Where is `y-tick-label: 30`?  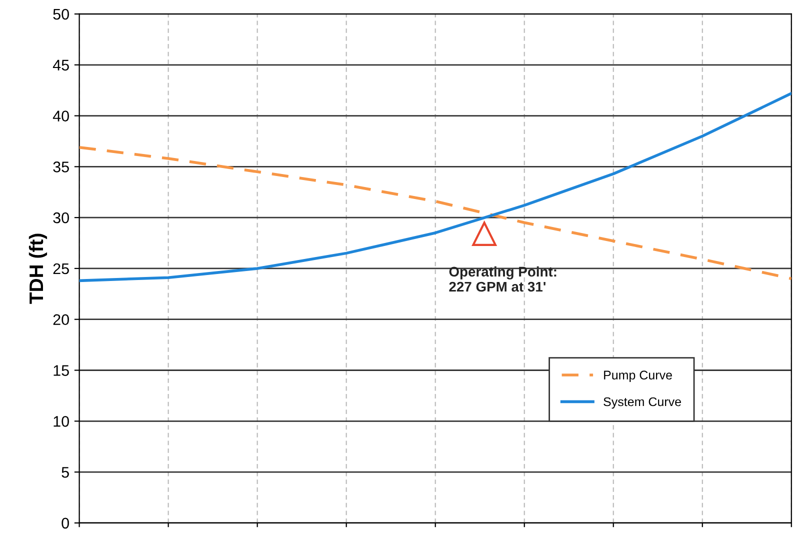 y-tick-label: 30 is located at coordinates (61, 218).